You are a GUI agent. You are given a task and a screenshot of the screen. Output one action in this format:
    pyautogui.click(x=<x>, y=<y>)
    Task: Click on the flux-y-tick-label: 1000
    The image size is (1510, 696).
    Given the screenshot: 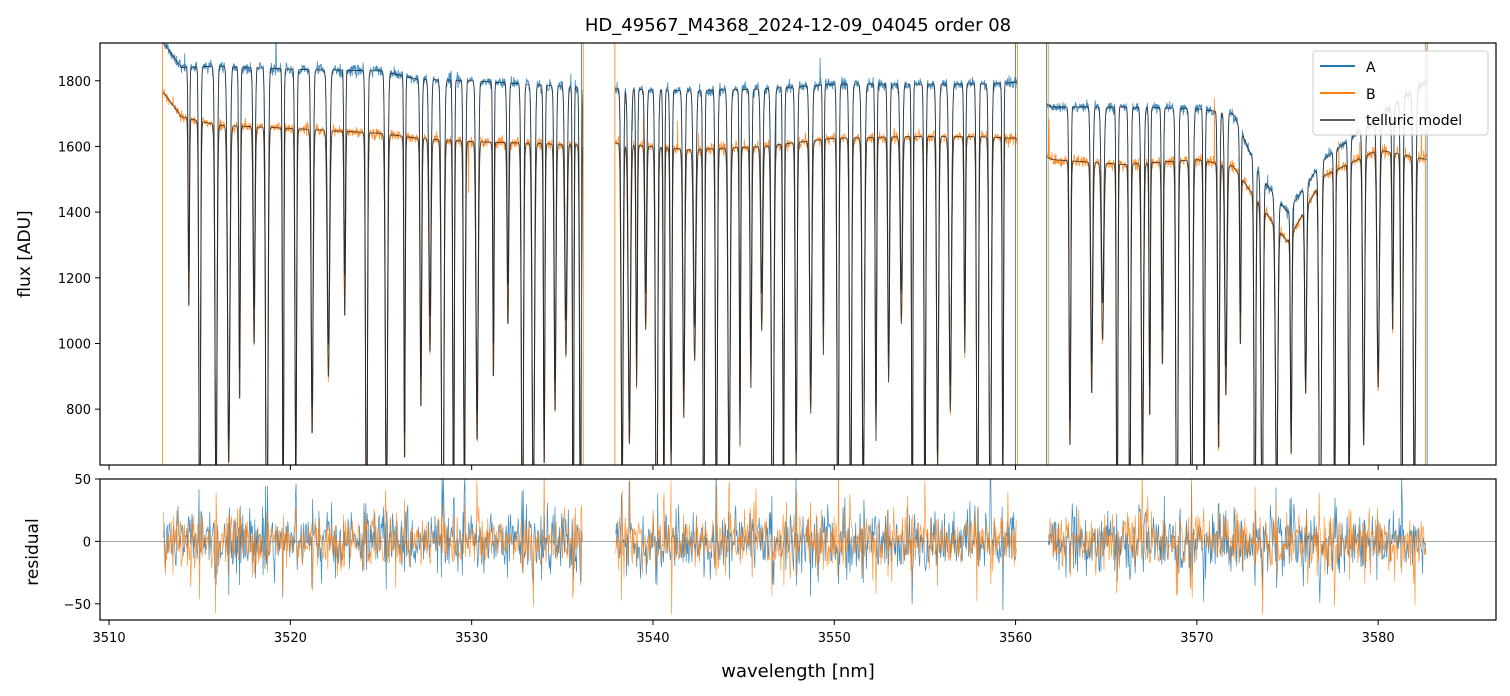 What is the action you would take?
    pyautogui.click(x=74, y=344)
    